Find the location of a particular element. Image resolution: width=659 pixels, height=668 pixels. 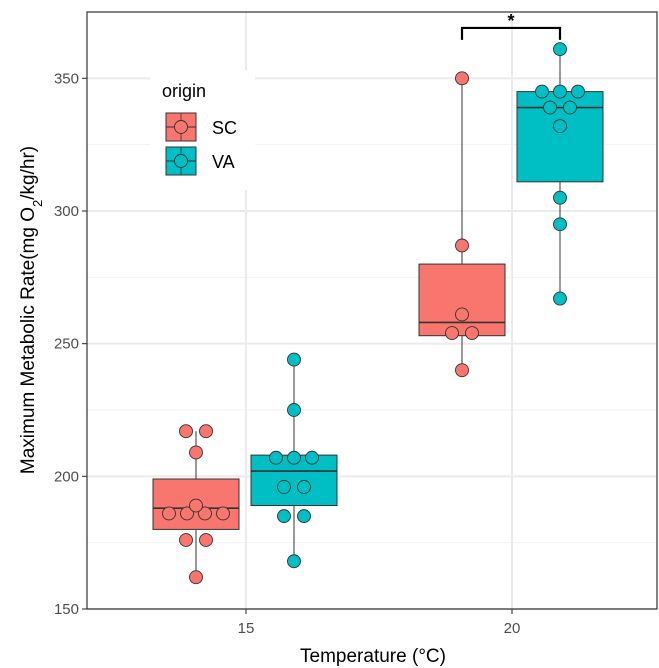

annotations: * is located at coordinates (511, 25).